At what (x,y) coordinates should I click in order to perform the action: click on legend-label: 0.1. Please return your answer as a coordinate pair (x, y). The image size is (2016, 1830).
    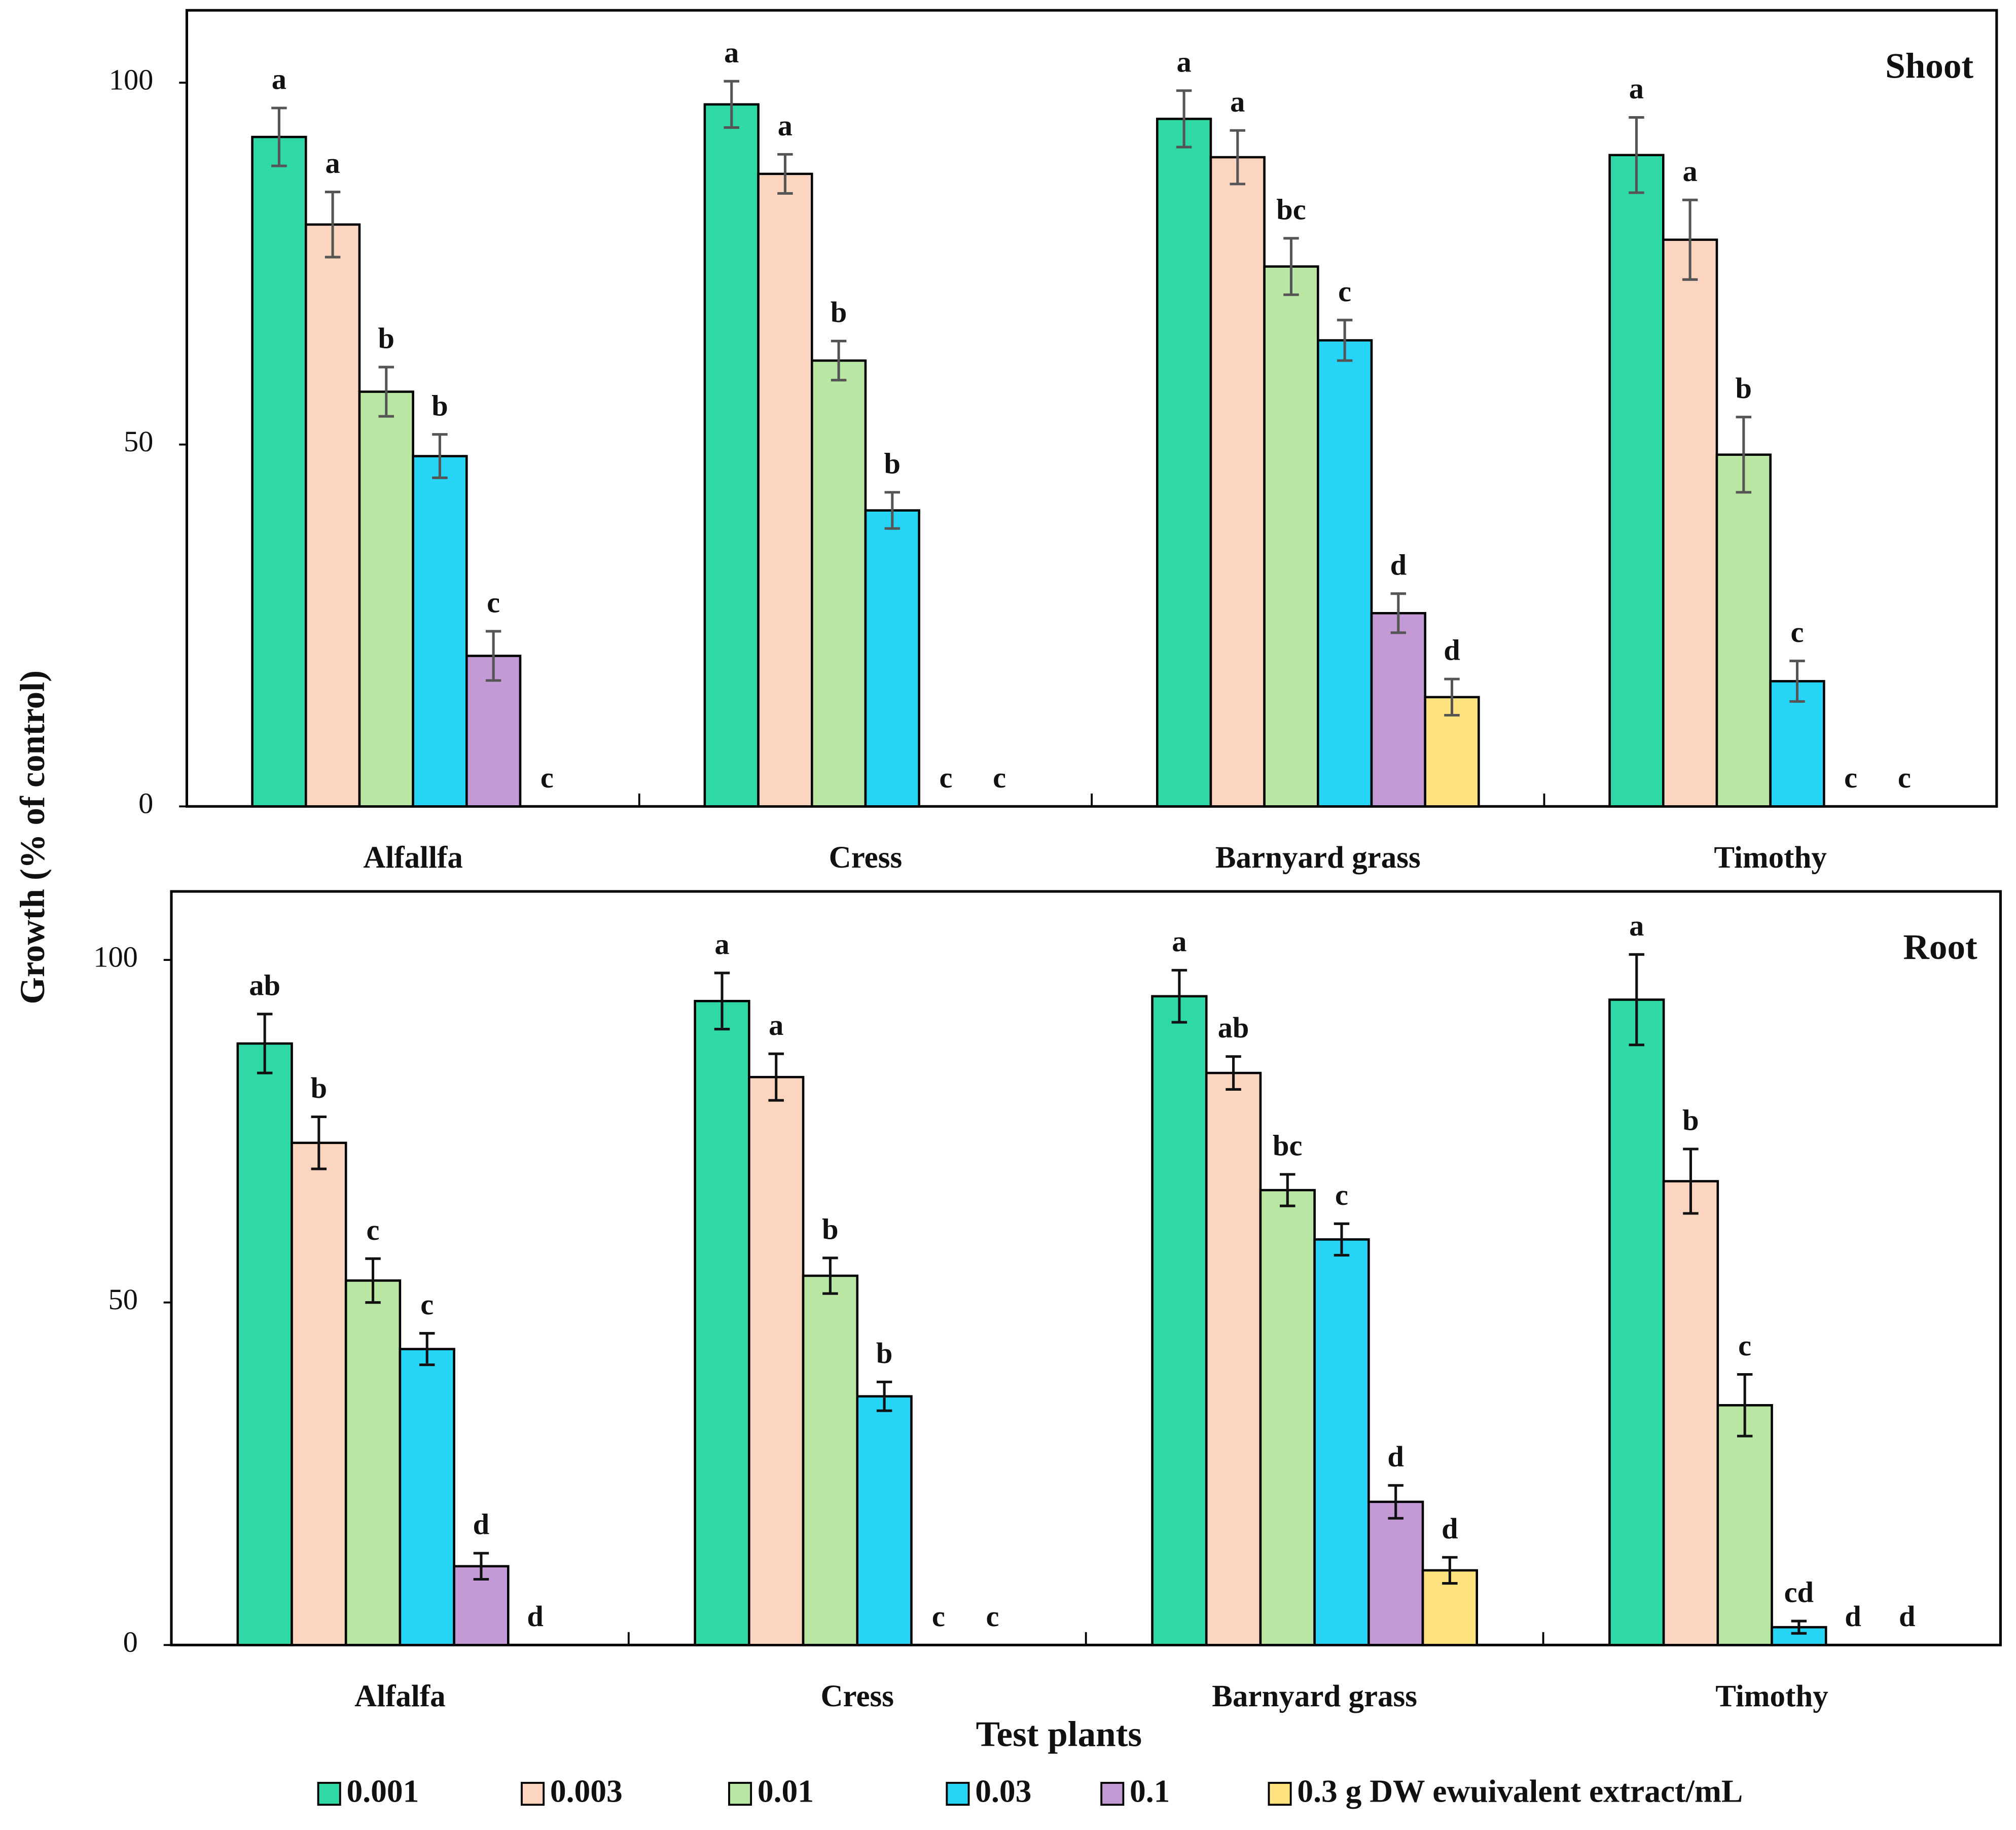
    Looking at the image, I should click on (1150, 1791).